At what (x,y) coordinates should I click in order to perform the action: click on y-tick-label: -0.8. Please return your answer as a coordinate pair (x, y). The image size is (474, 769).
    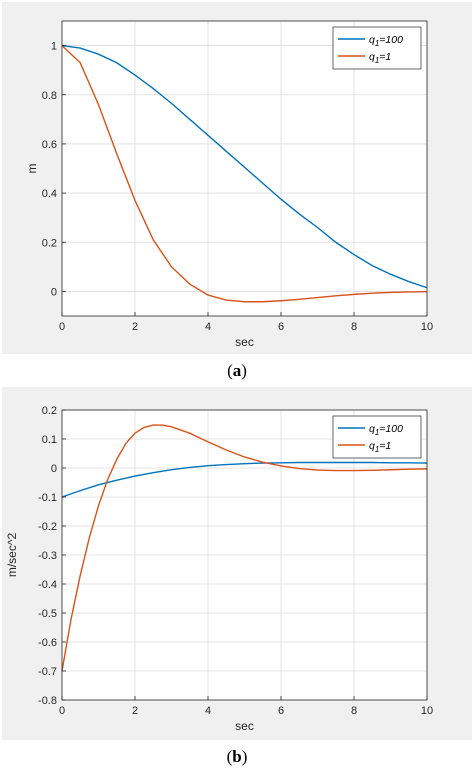
    Looking at the image, I should click on (47, 701).